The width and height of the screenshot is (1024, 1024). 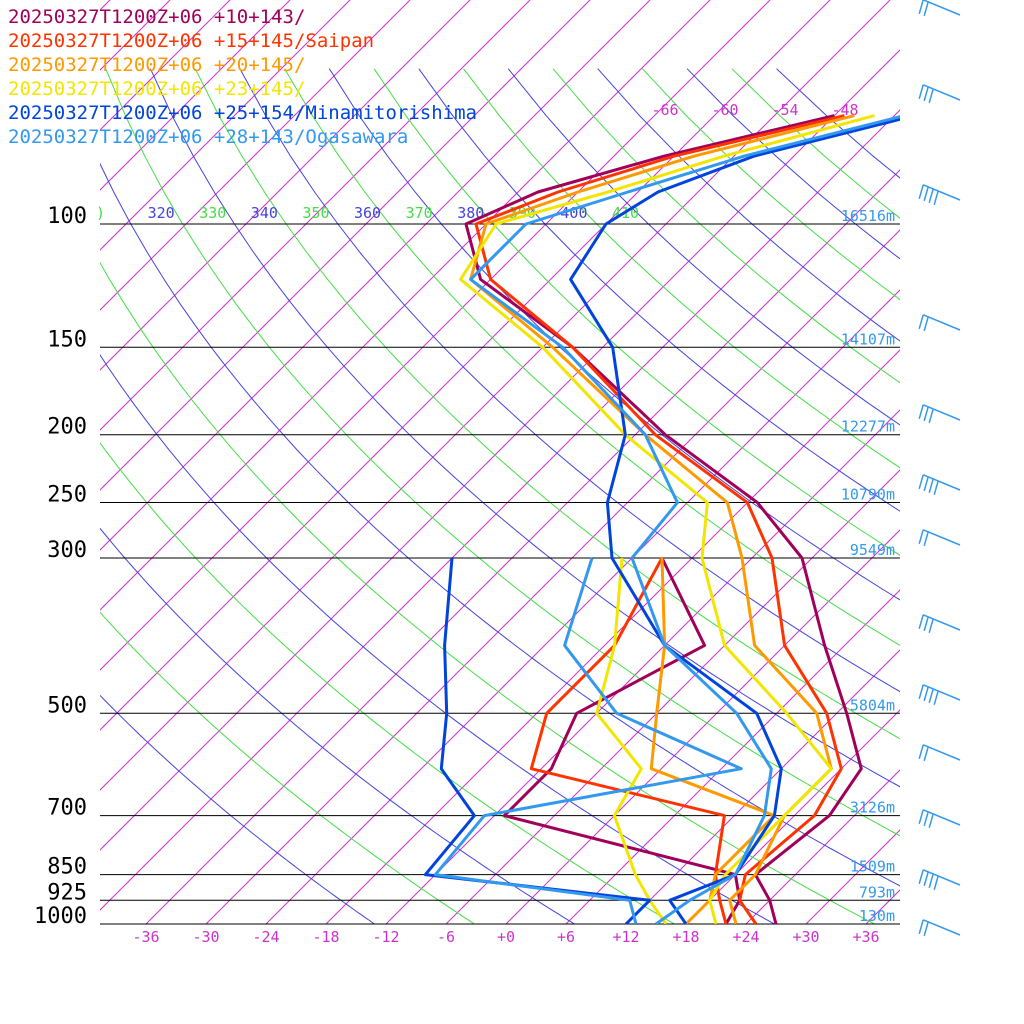 I want to click on temperature-tick-label: -18, so click(x=325, y=937).